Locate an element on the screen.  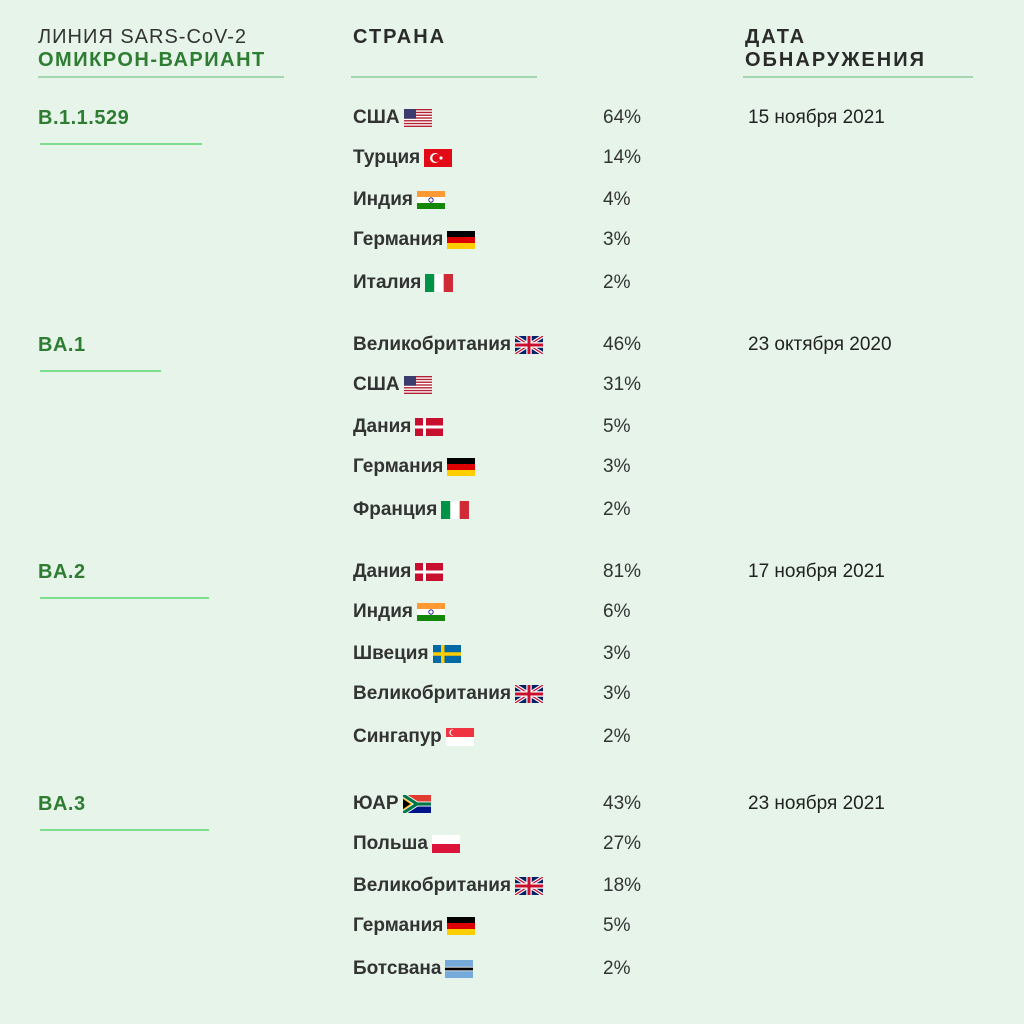
share-percent: 81% is located at coordinates (622, 571).